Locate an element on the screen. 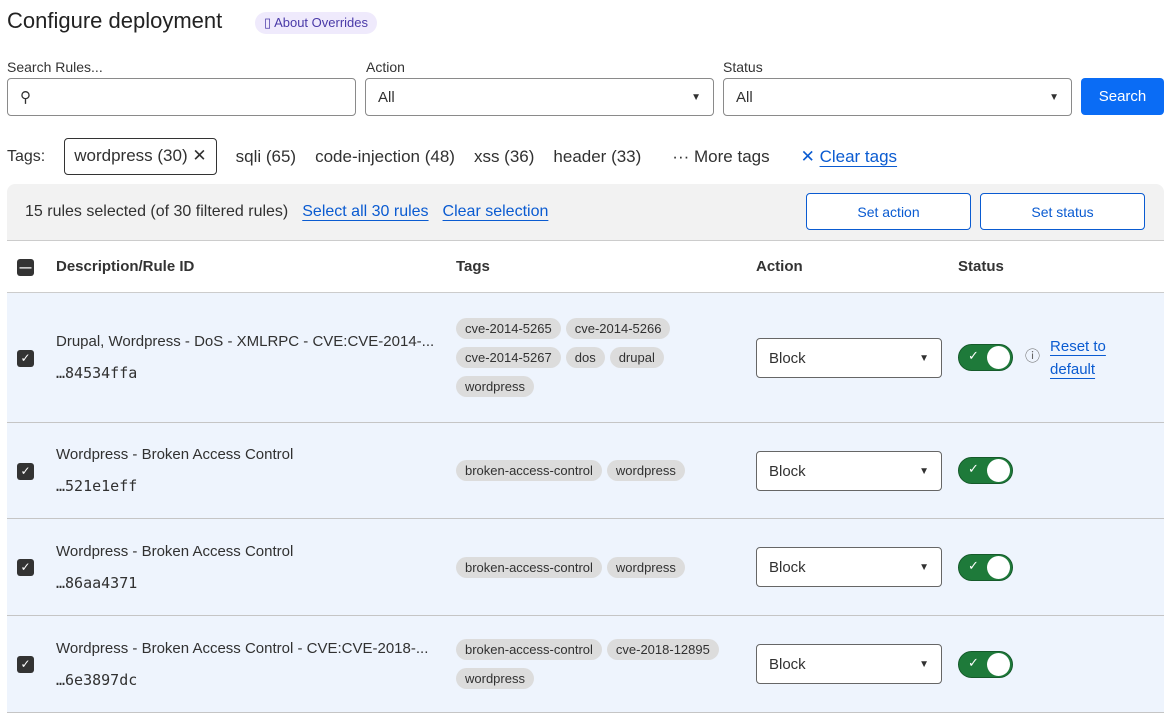 Image resolution: width=1167 pixels, height=718 pixels. status-select: All ▼ is located at coordinates (897, 97).